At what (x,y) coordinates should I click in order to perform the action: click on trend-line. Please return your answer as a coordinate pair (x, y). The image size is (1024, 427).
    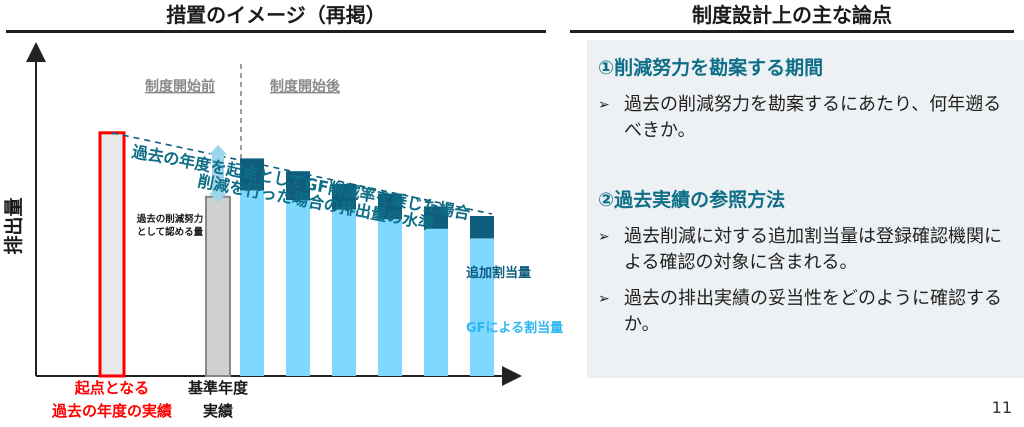
    Looking at the image, I should click on (302, 173).